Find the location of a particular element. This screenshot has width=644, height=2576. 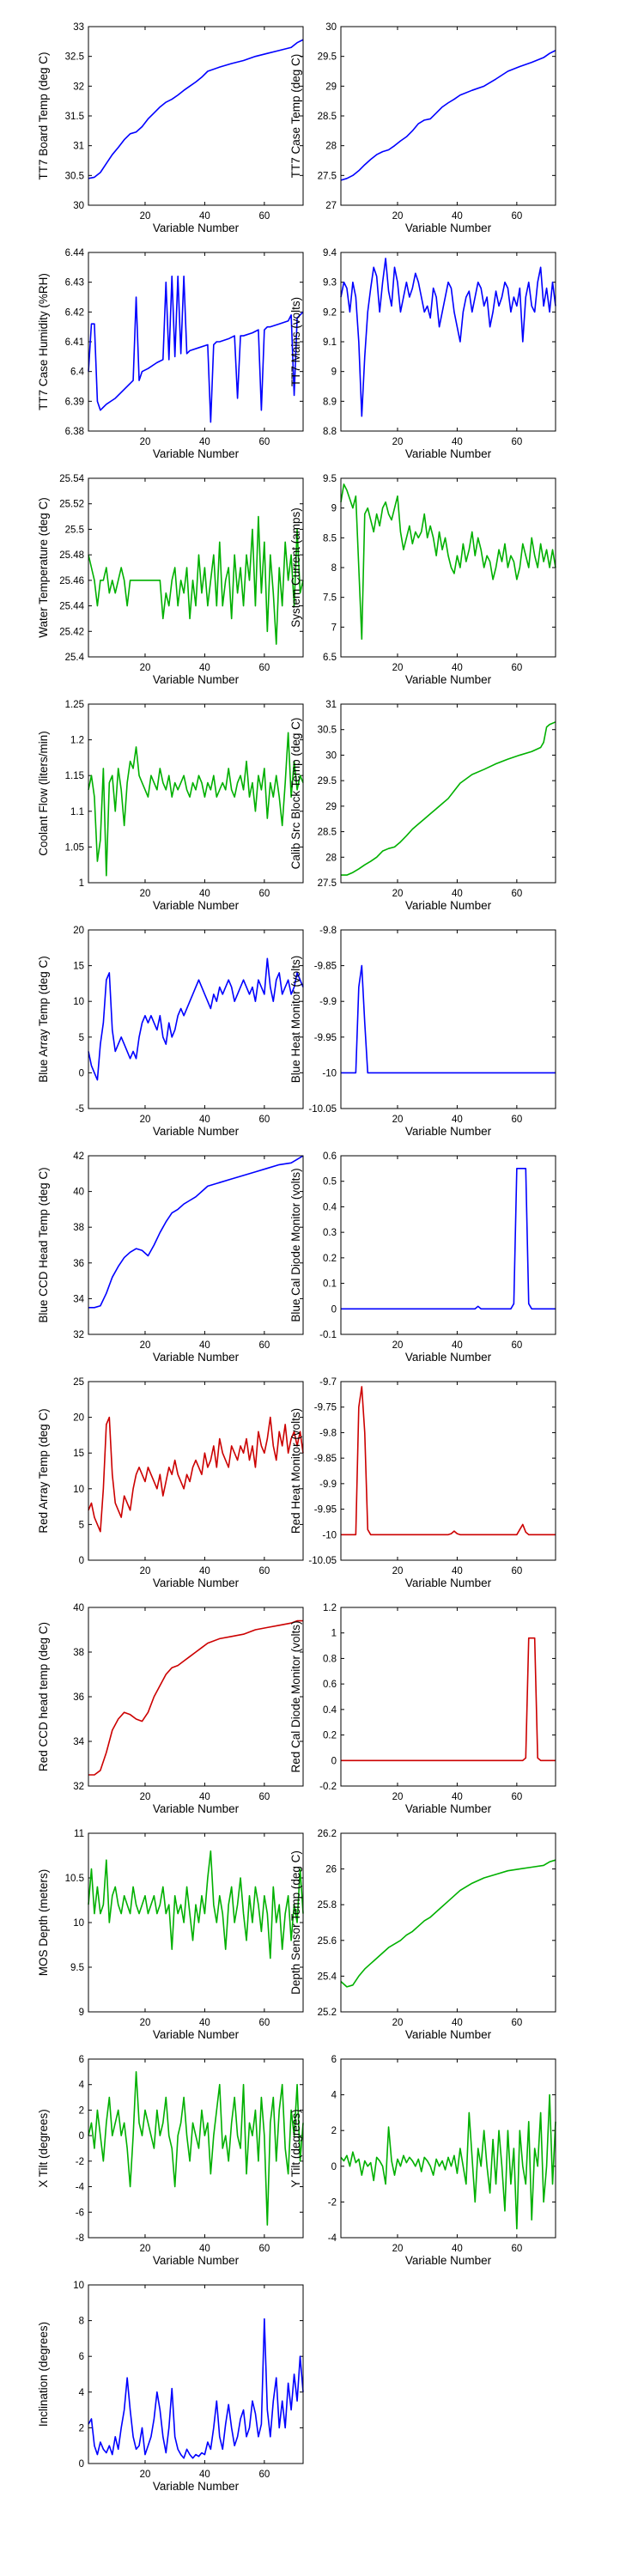

y-tick-label: 25.54 is located at coordinates (71, 479).